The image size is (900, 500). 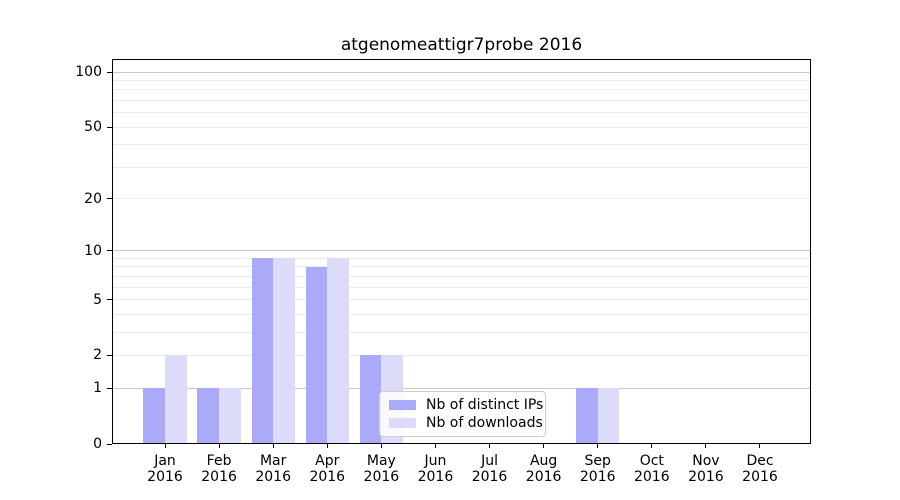 I want to click on x-tick-month: Feb, so click(x=219, y=461).